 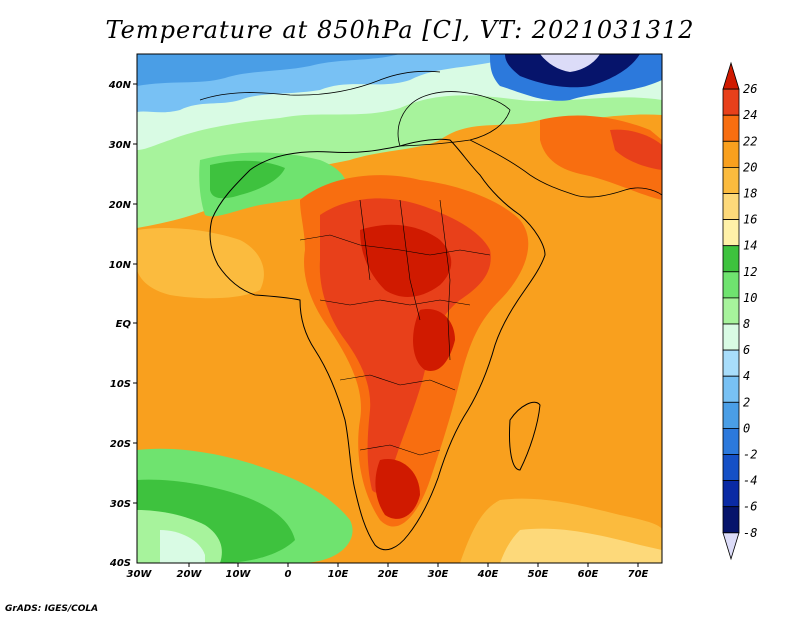 I want to click on colorbar-label: 16, so click(x=750, y=220).